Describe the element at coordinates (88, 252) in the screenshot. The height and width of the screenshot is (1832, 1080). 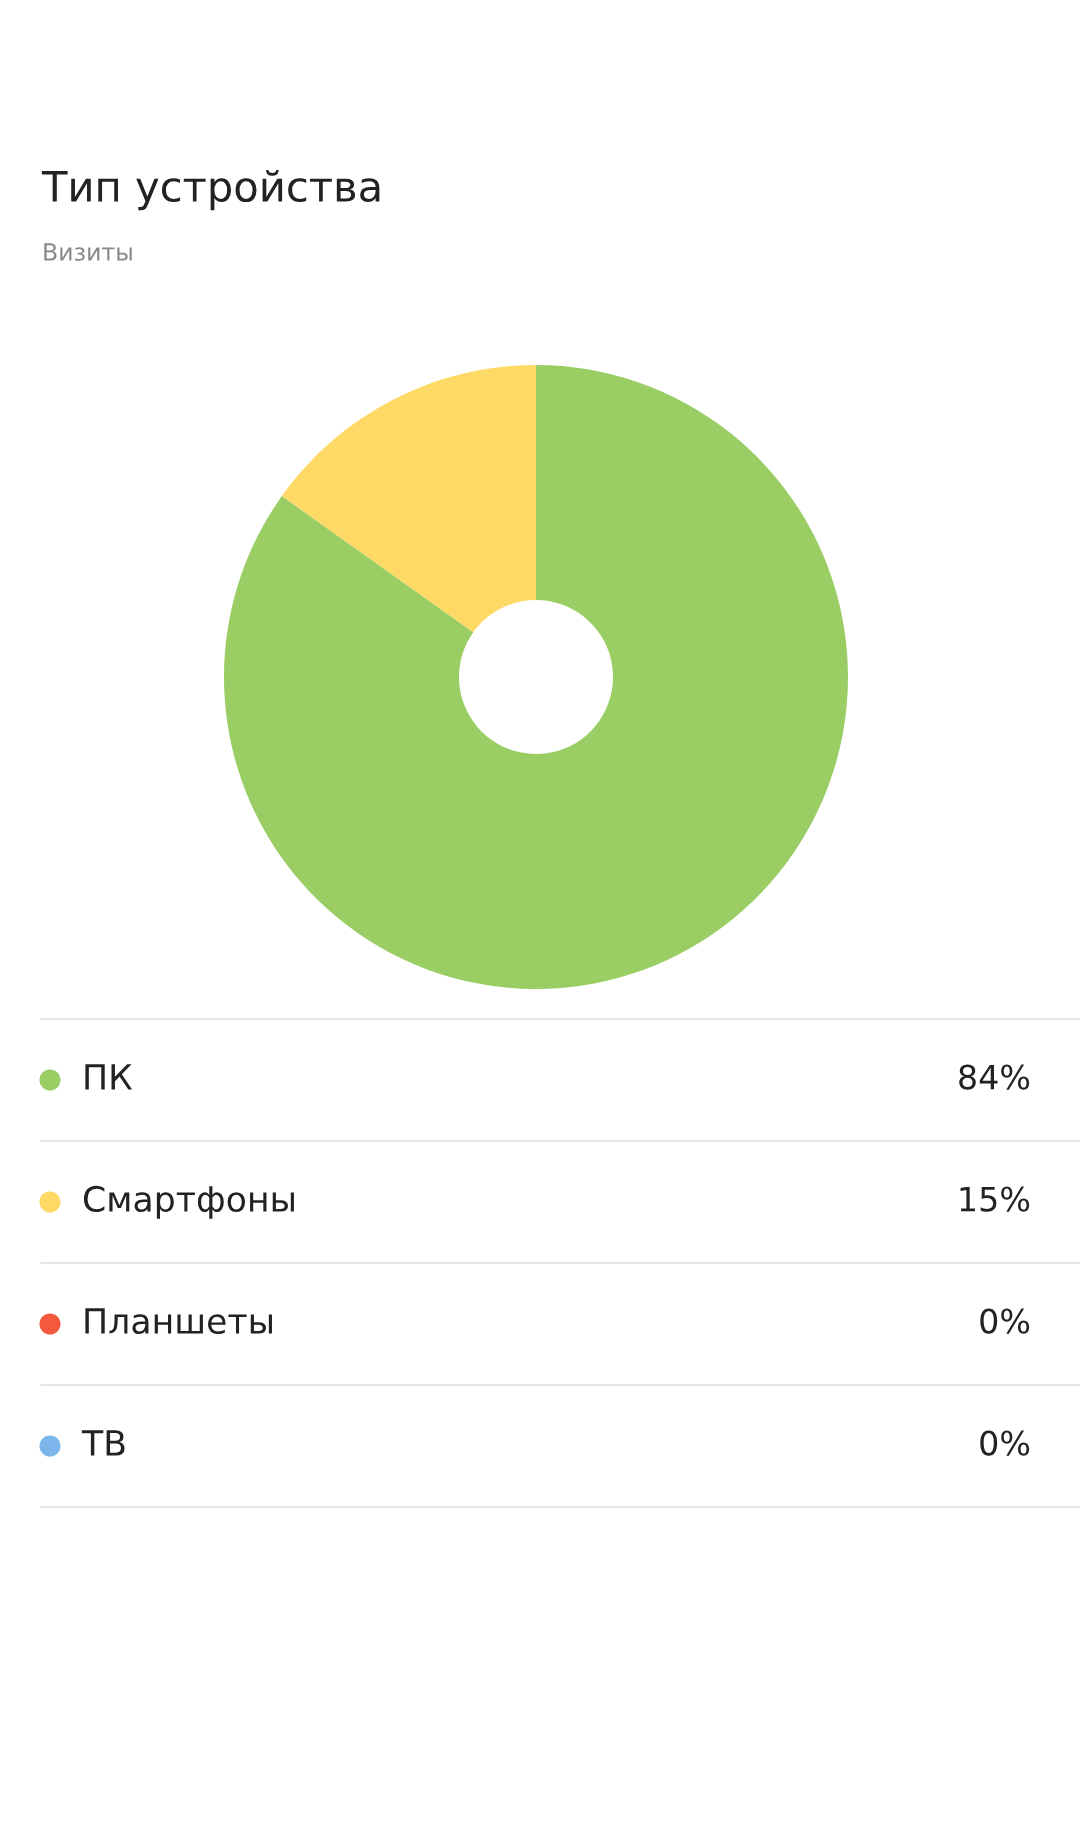
I see `chart-subtitle: Визиты` at that location.